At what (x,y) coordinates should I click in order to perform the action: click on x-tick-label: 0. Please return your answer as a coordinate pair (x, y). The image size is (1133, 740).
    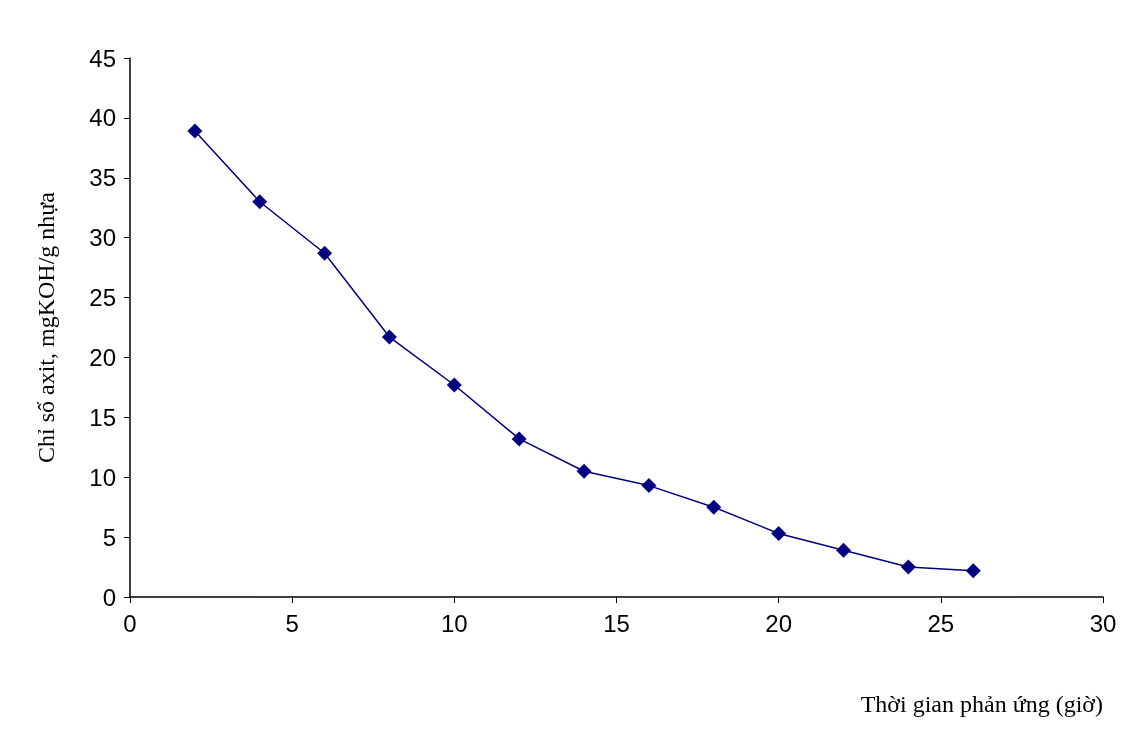
    Looking at the image, I should click on (130, 623).